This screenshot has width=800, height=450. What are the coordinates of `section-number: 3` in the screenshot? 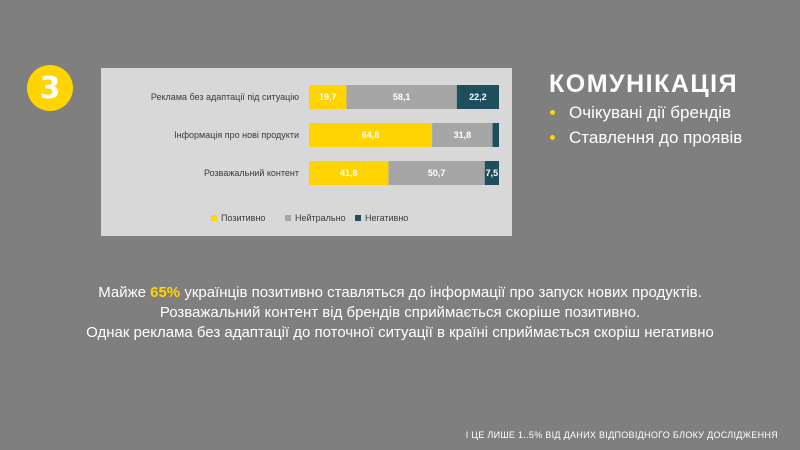 It's located at (50, 88).